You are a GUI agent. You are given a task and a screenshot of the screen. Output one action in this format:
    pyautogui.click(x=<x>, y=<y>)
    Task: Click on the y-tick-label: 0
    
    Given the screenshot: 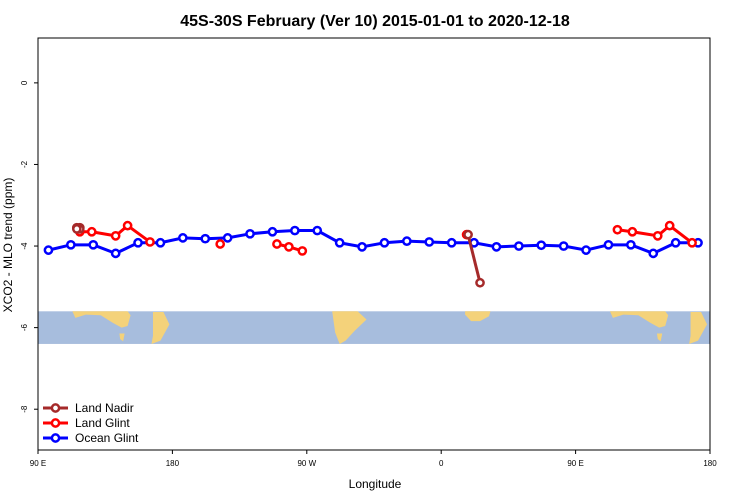 What is the action you would take?
    pyautogui.click(x=24, y=82)
    